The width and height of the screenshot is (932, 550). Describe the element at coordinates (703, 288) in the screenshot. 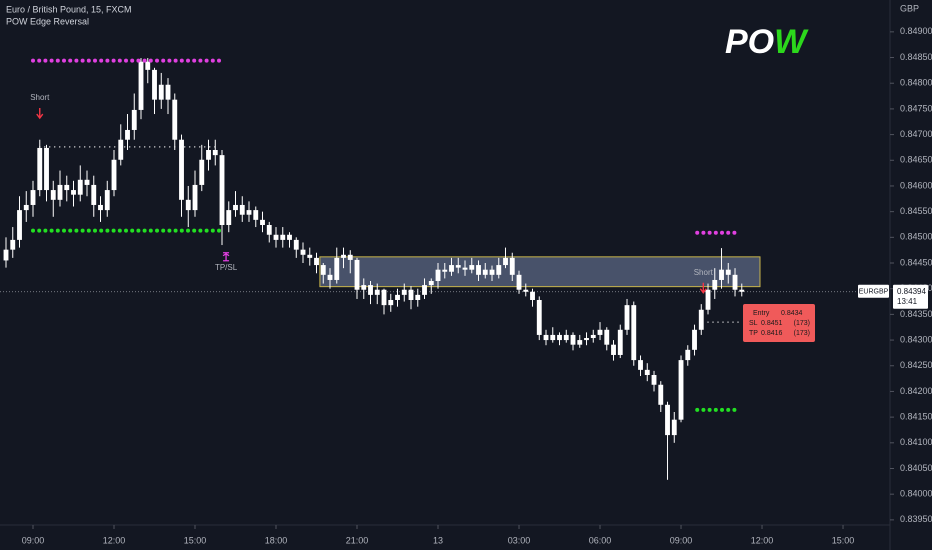

I see `signal-arrow` at that location.